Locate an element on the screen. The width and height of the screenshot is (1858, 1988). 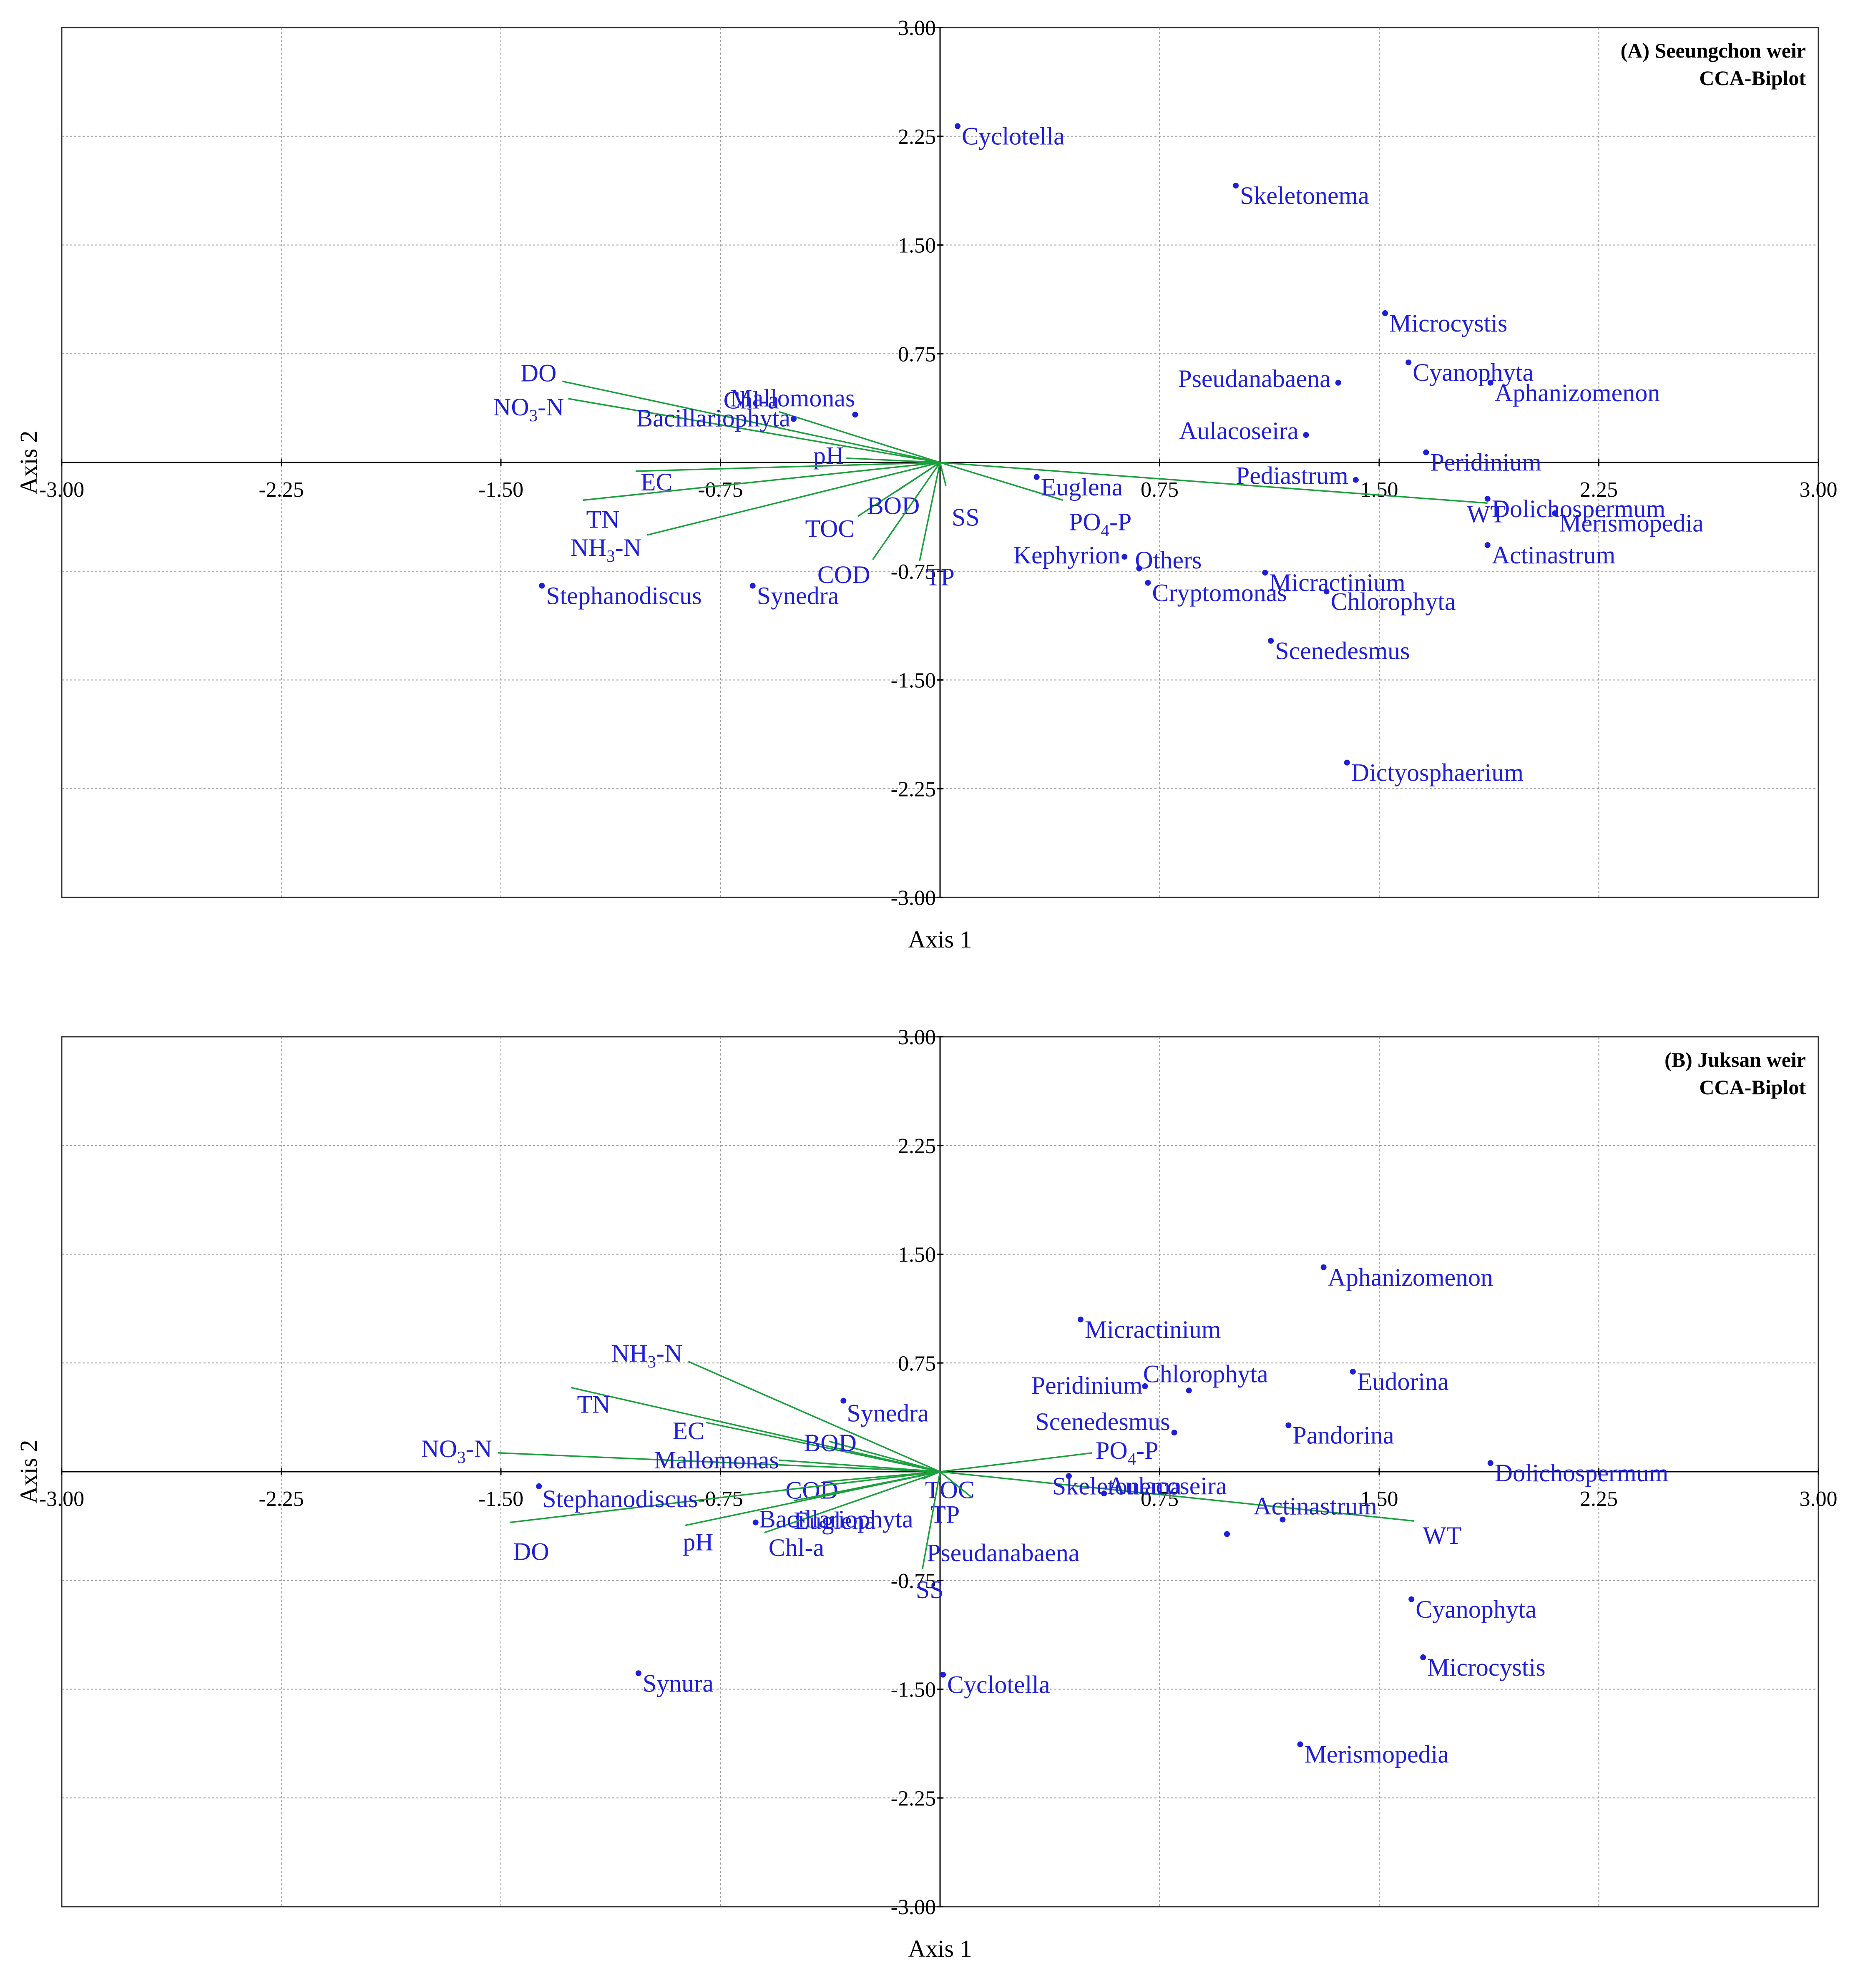
point-kephyrion is located at coordinates (1124, 556).